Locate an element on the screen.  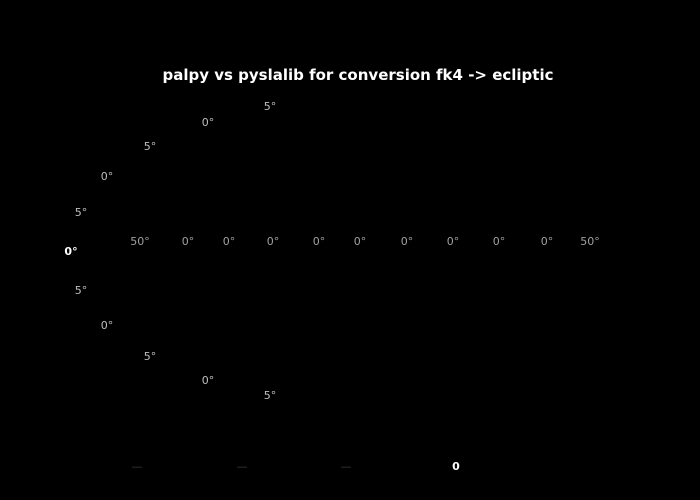
colorbar: — — — 0 is located at coordinates (296, 466).